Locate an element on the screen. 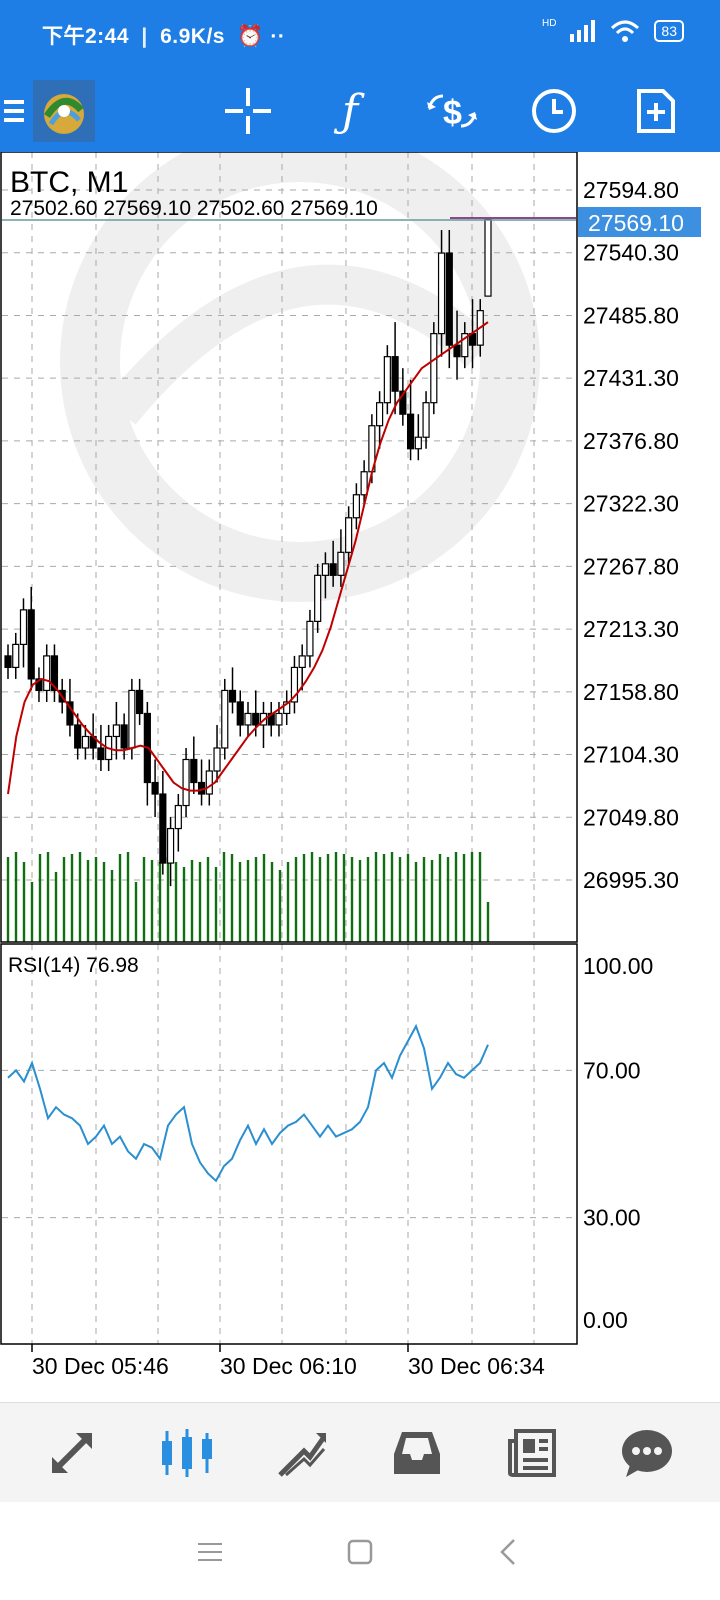 Image resolution: width=720 pixels, height=1600 pixels. menu-button is located at coordinates (15, 111).